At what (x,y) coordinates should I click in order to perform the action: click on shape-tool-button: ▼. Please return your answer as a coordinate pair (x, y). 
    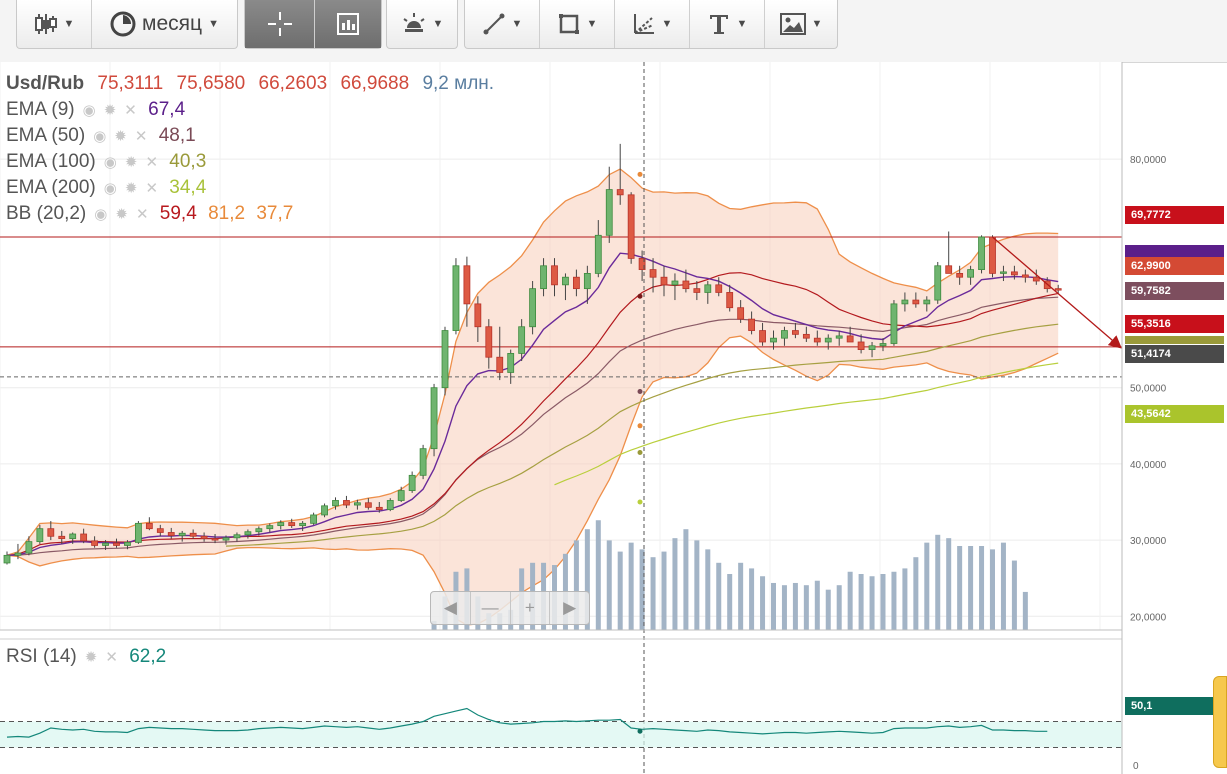
    Looking at the image, I should click on (577, 24).